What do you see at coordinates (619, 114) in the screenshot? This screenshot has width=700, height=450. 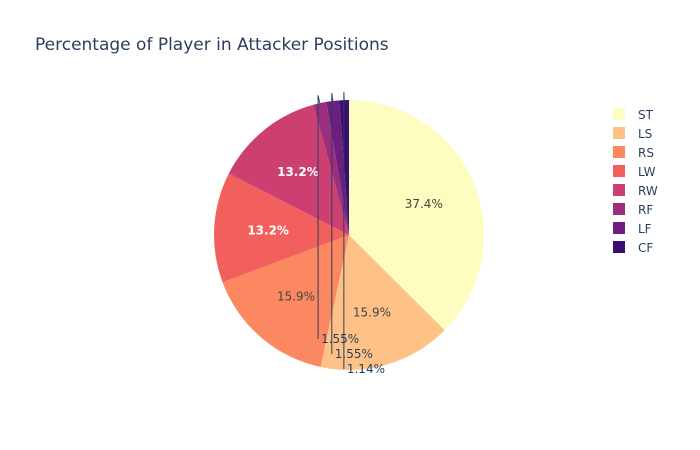 I see `legend-swatch-st` at bounding box center [619, 114].